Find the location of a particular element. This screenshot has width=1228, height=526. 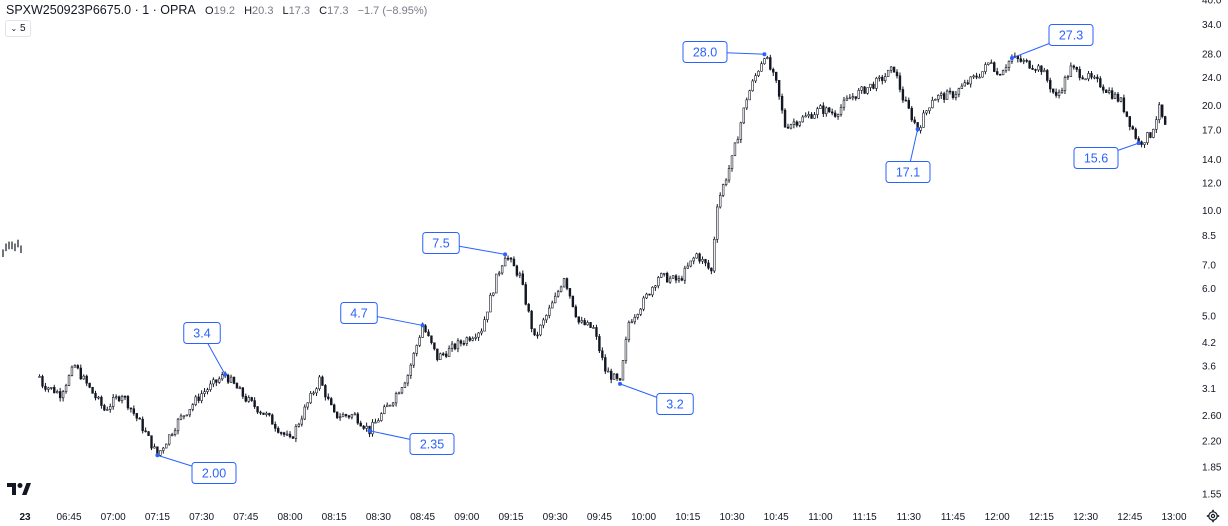

y-tick-label: 5.0 is located at coordinates (1209, 317).